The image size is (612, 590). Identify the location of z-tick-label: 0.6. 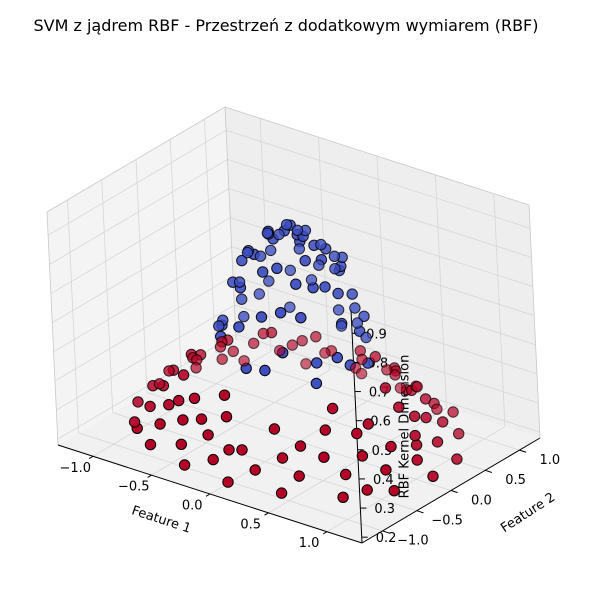
(380, 422).